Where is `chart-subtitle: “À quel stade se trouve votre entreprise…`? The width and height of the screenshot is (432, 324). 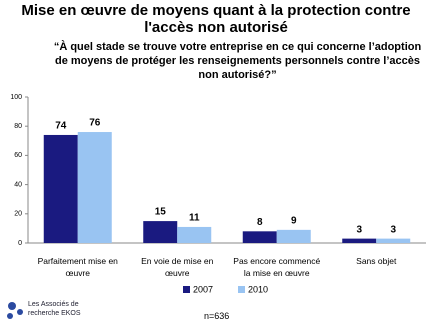
chart-subtitle: “À quel stade se trouve votre entreprise… is located at coordinates (237, 61).